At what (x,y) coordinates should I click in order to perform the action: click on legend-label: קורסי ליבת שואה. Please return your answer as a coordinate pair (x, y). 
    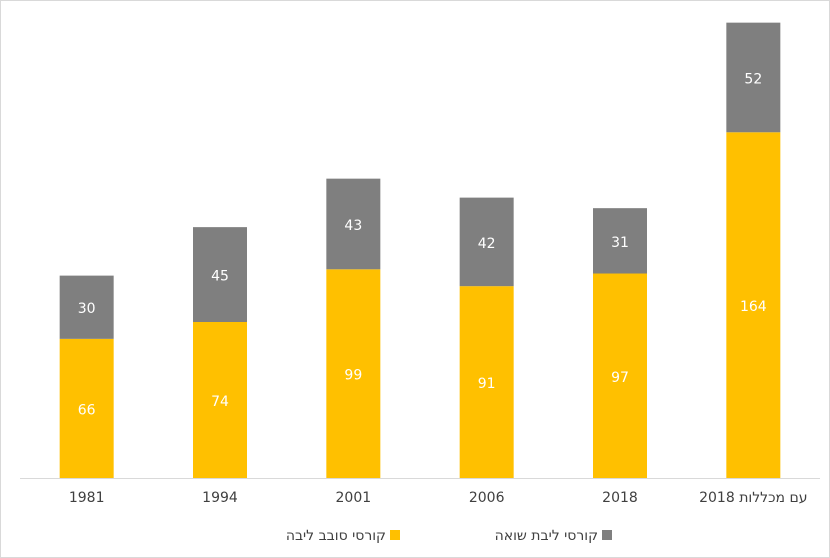
    Looking at the image, I should click on (546, 536).